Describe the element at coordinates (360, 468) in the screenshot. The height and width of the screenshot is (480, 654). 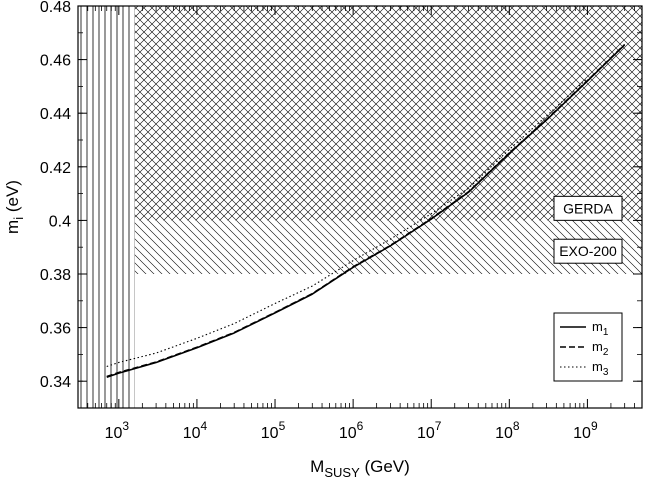
I see `x-axis-label: MSUSY (GeV)` at that location.